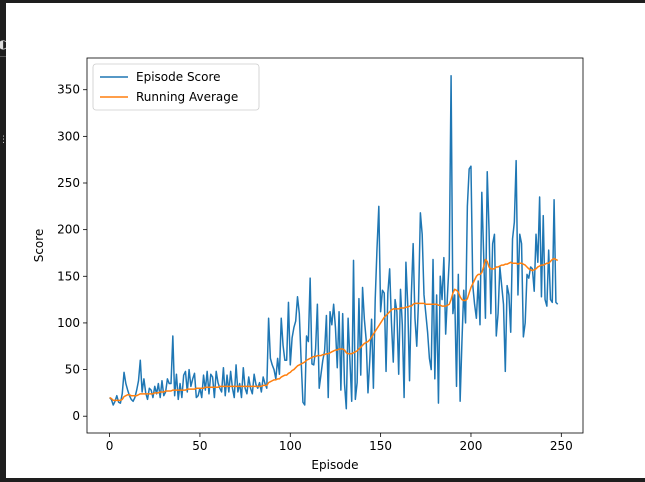 The height and width of the screenshot is (482, 645). I want to click on partial-circle-icon: ◐, so click(3, 44).